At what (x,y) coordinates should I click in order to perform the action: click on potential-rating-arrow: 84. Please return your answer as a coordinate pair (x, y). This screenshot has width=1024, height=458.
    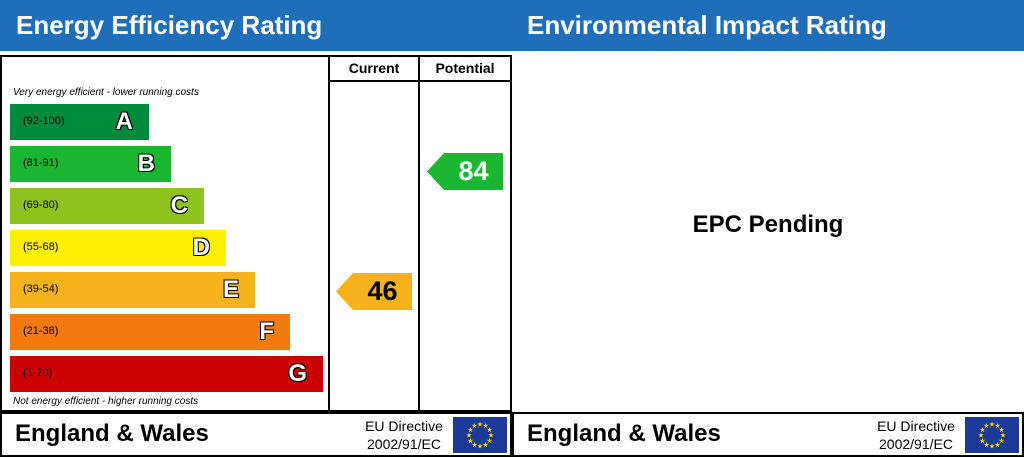
    Looking at the image, I should click on (465, 171).